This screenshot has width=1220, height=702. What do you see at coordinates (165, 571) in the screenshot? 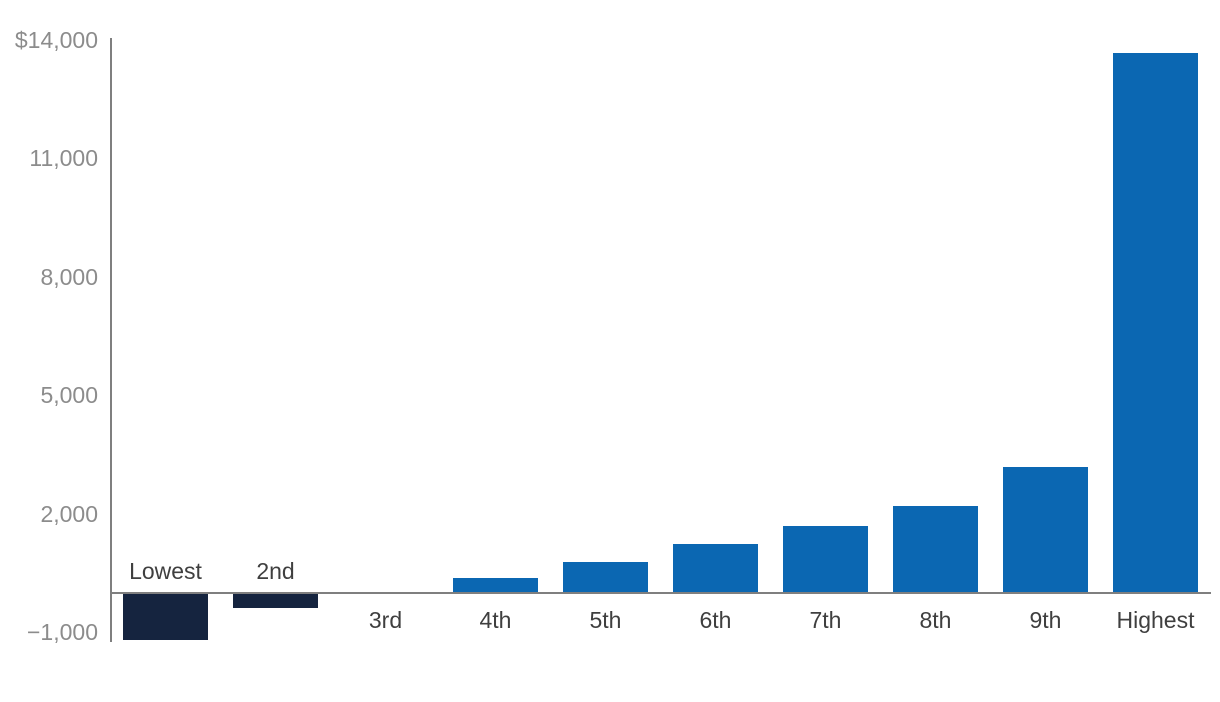
I see `x-label-lowest: Lowest` at bounding box center [165, 571].